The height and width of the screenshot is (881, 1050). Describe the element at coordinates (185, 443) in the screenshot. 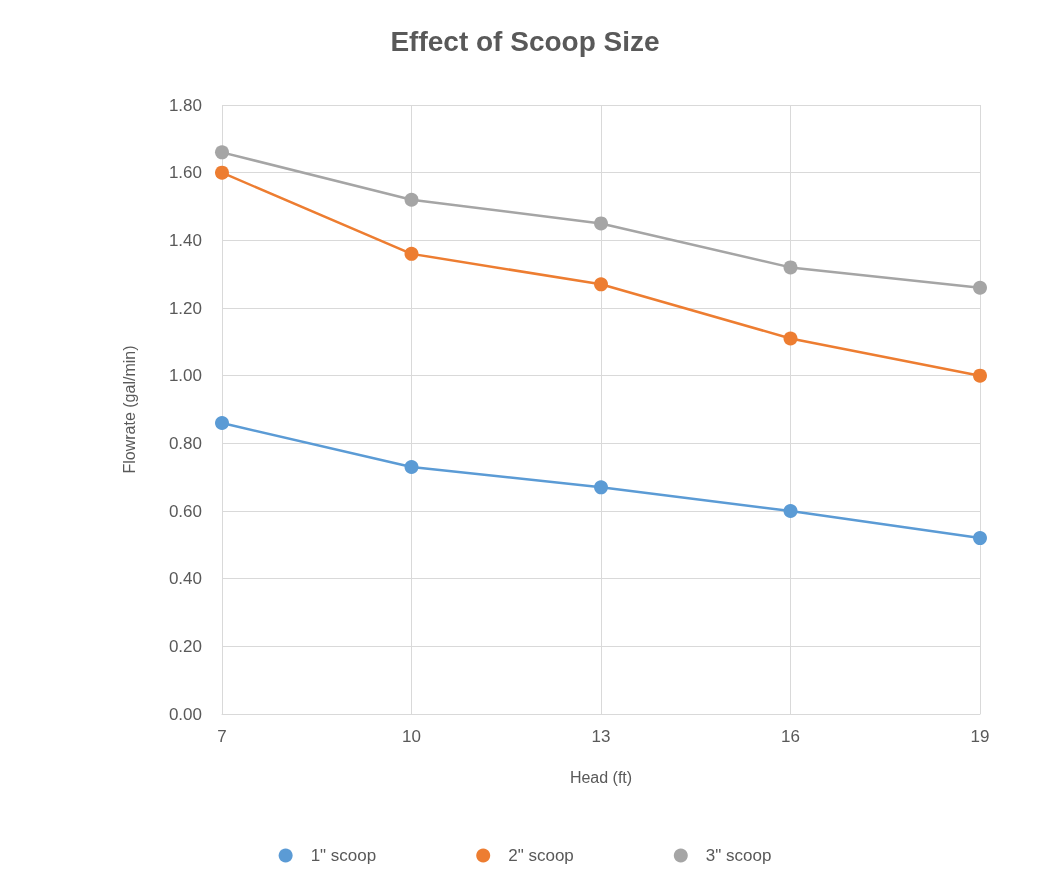

I see `y-tick-label: 0.80` at that location.